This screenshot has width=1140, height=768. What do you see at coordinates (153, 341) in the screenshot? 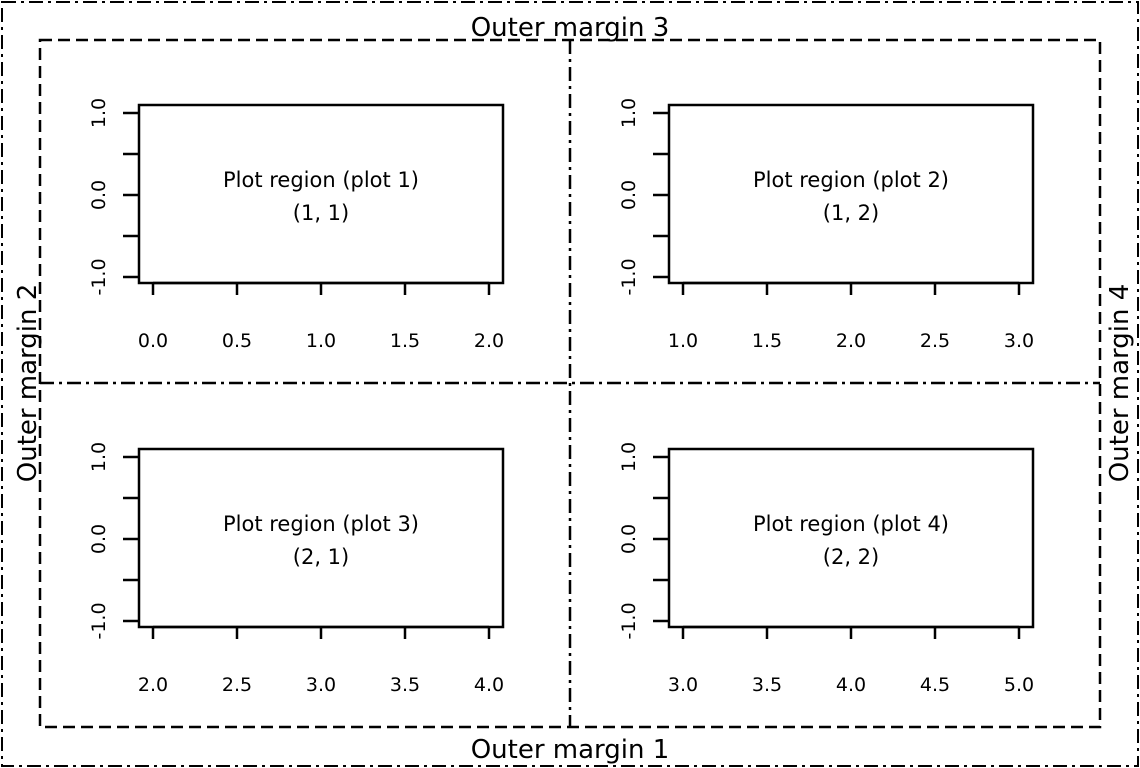
I see `x-tick-label: 0.0` at bounding box center [153, 341].